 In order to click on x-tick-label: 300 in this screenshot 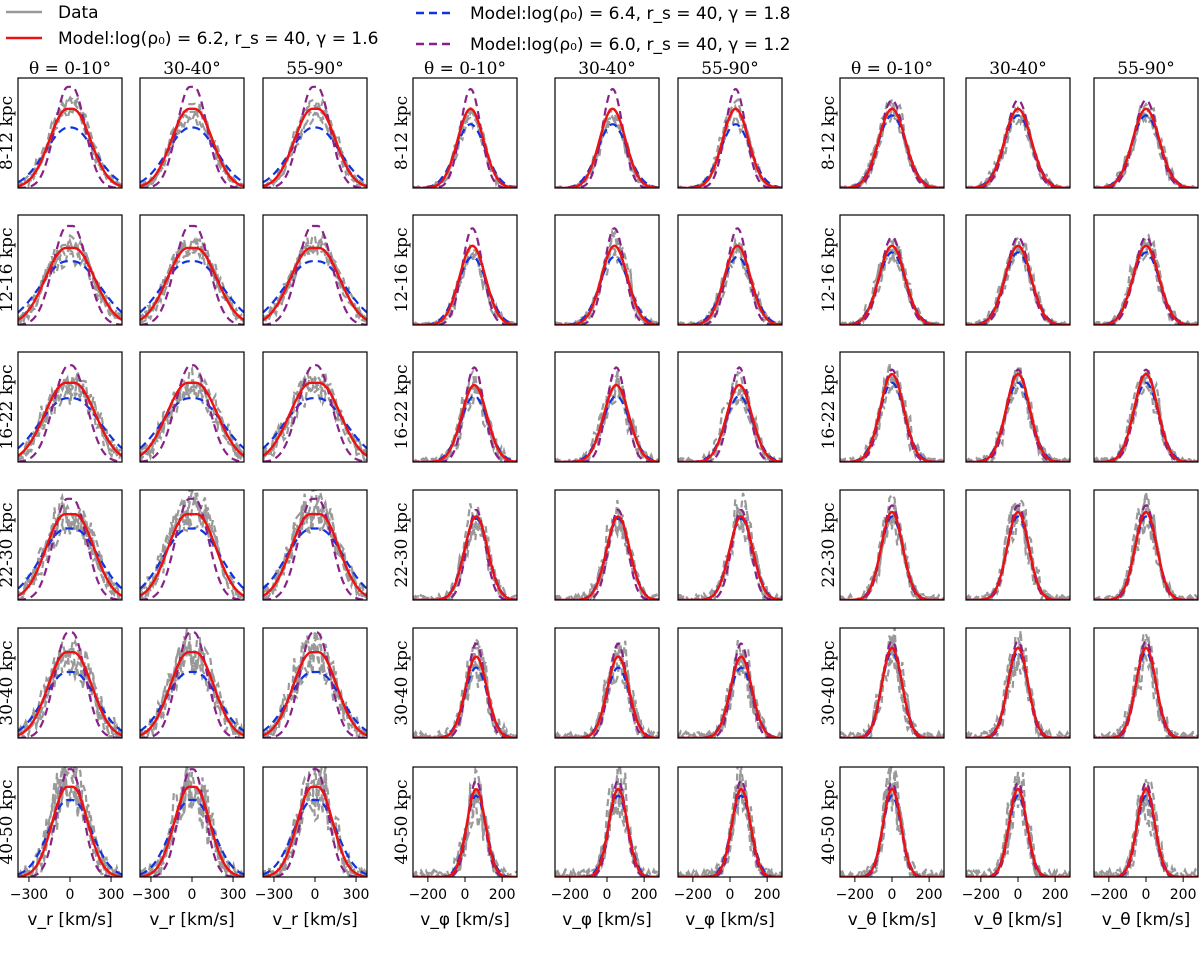, I will do `click(111, 895)`.